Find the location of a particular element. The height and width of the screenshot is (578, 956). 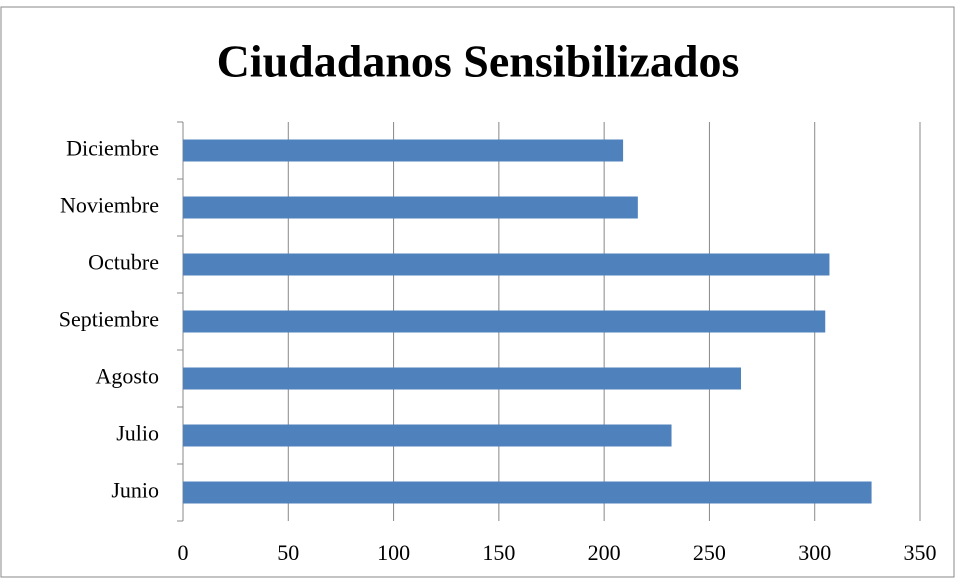

x-tick-label: 350 is located at coordinates (920, 552).